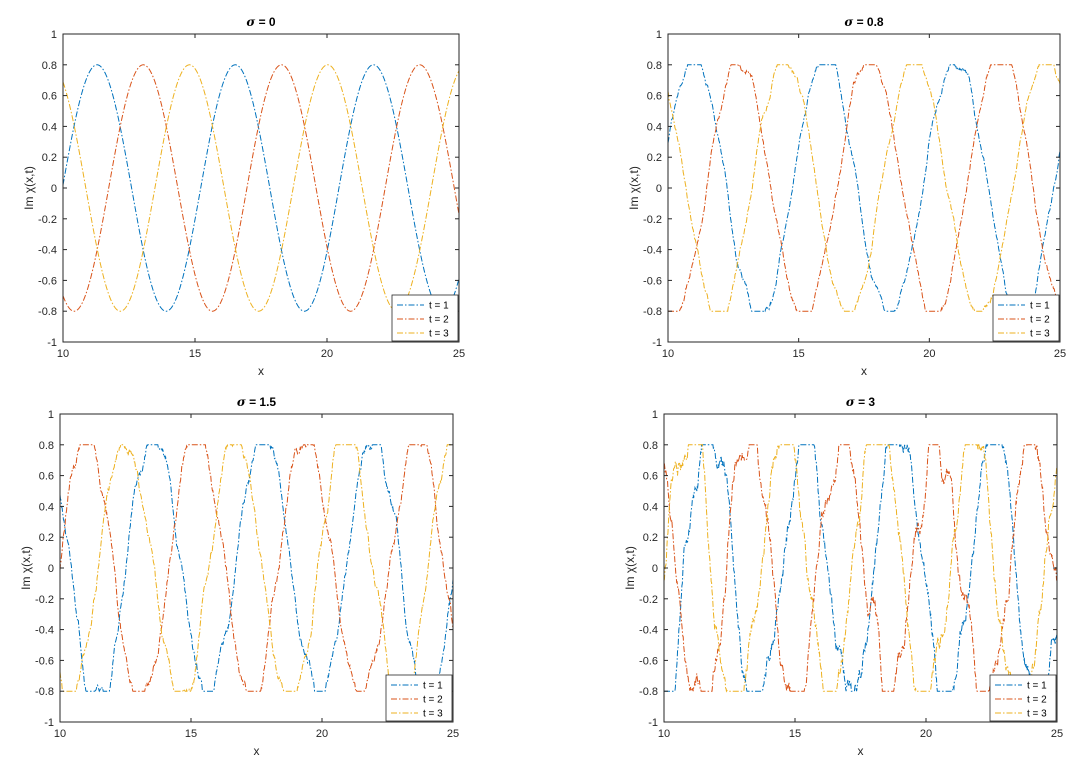 This screenshot has height=764, width=1086. Describe the element at coordinates (864, 22) in the screenshot. I see `chart-title: σ = 0.8` at that location.